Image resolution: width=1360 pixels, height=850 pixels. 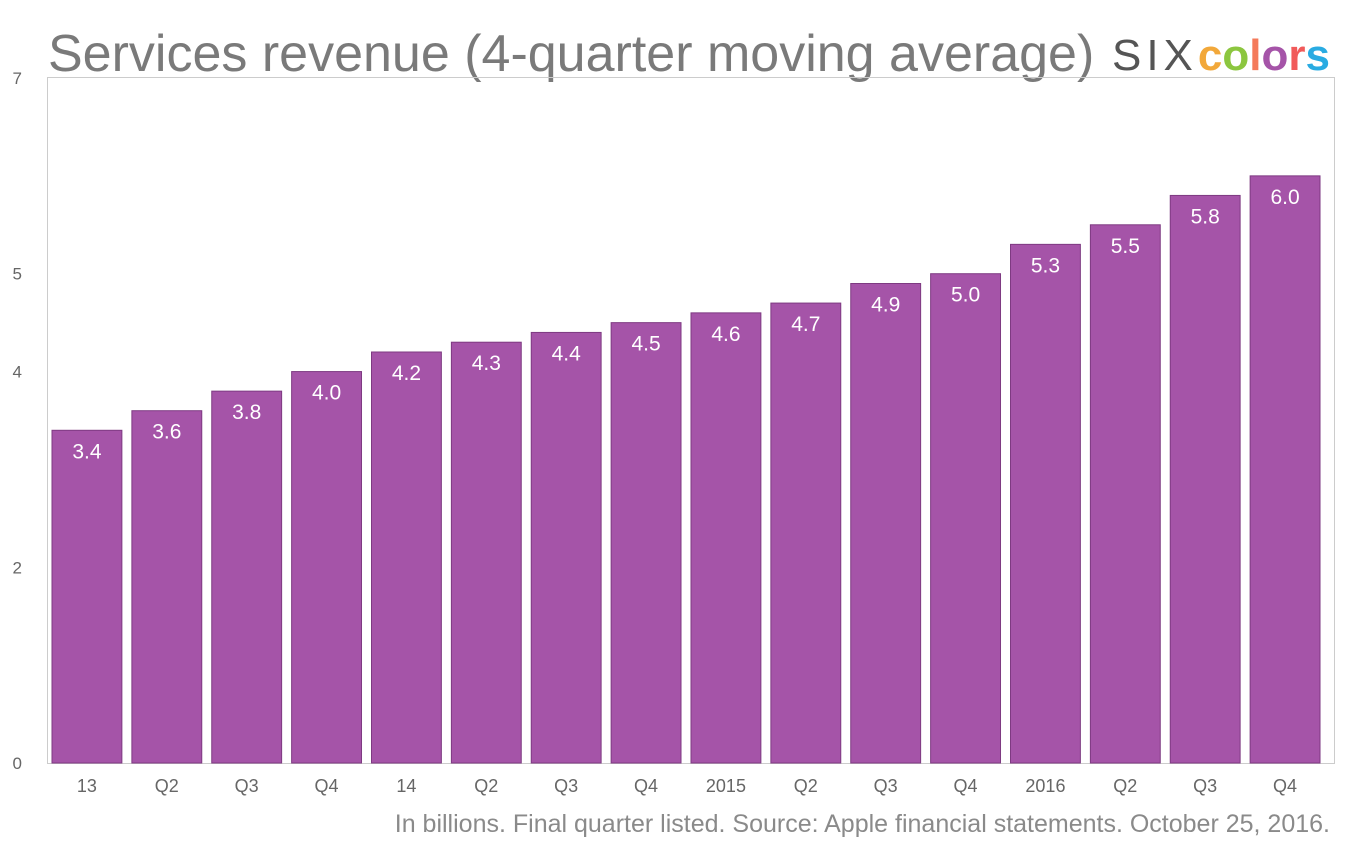 What do you see at coordinates (17, 78) in the screenshot?
I see `y-tick-label: 7` at bounding box center [17, 78].